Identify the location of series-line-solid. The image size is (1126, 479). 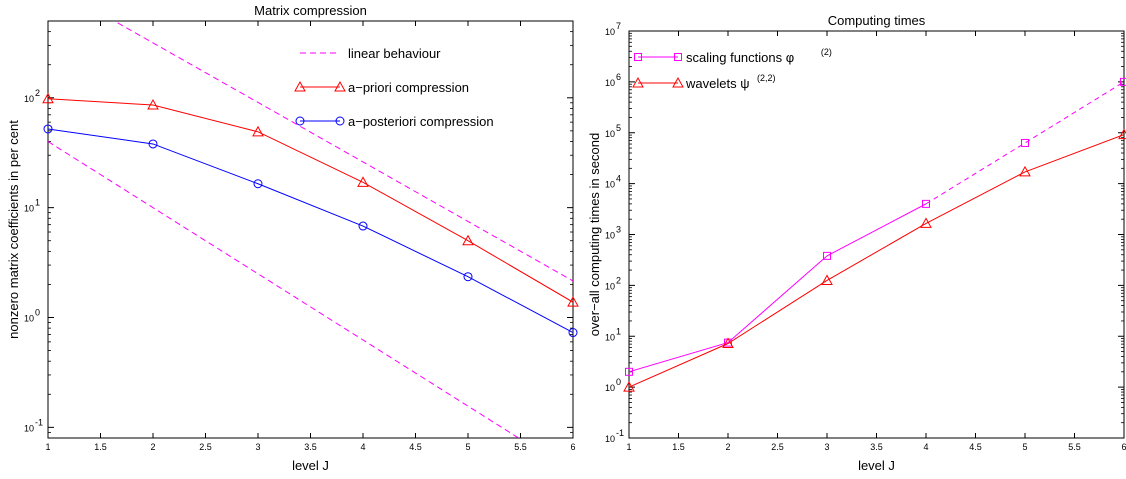
(777, 288).